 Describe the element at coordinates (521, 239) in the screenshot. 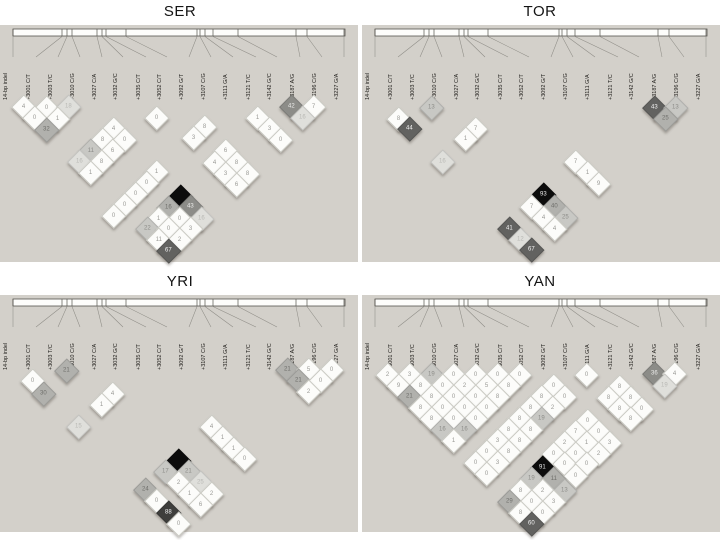

I see `ld-cell-value: 12` at that location.